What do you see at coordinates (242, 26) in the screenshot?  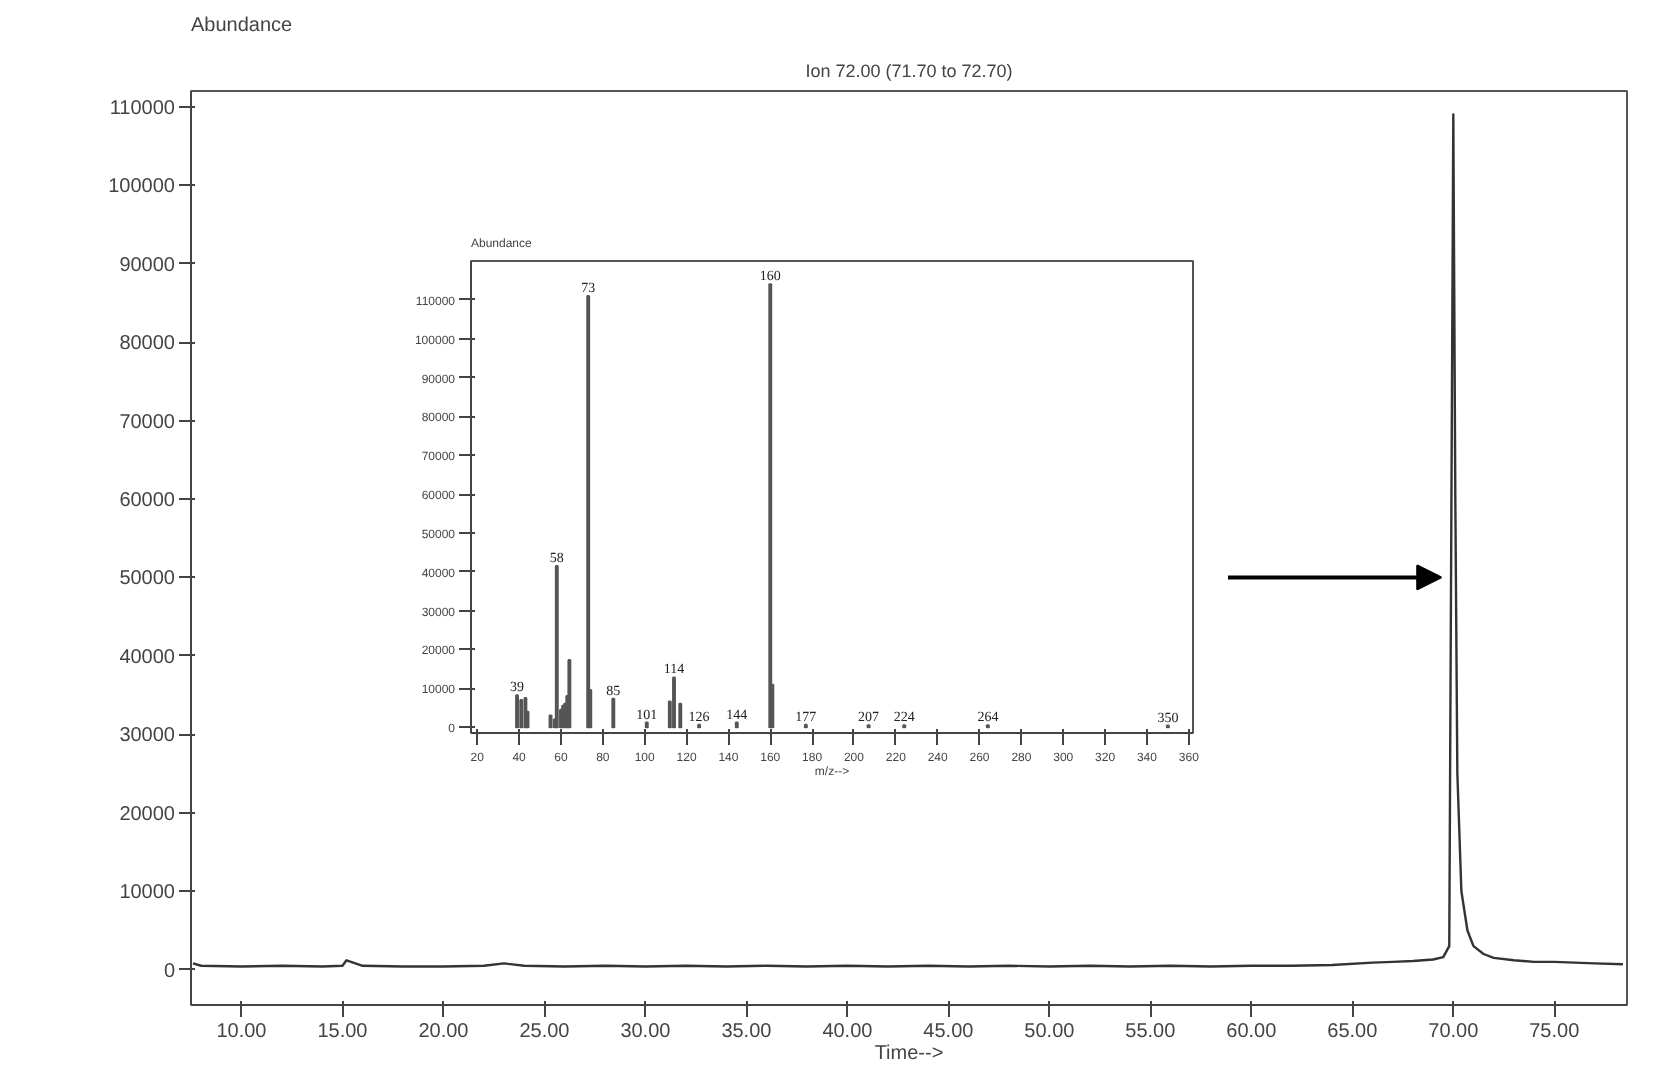 I see `y-axis-title: Abundance` at bounding box center [242, 26].